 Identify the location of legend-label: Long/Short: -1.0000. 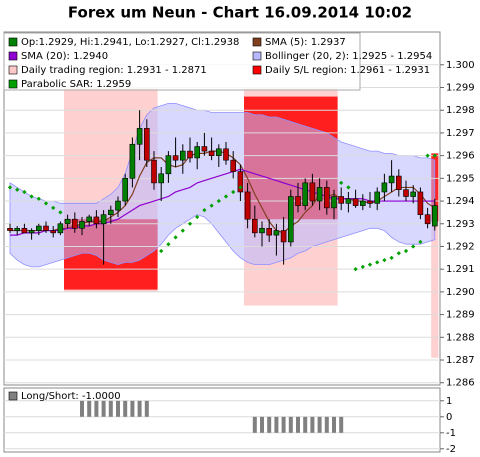
(71, 396).